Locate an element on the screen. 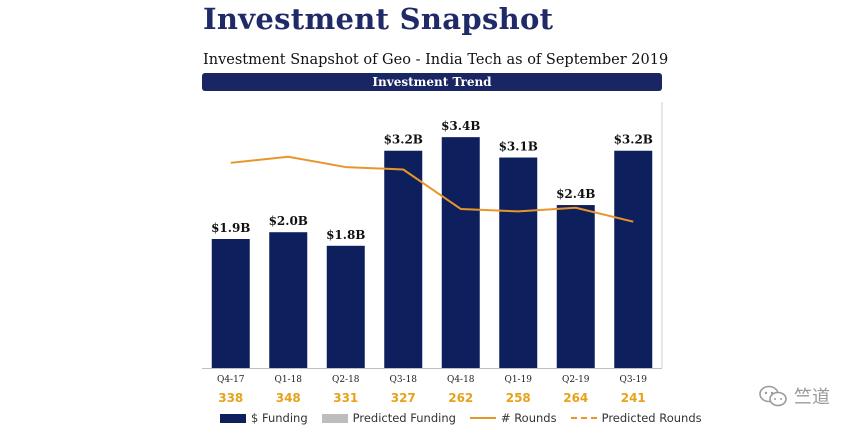 The width and height of the screenshot is (865, 433). rounds-count-label: 258 is located at coordinates (518, 398).